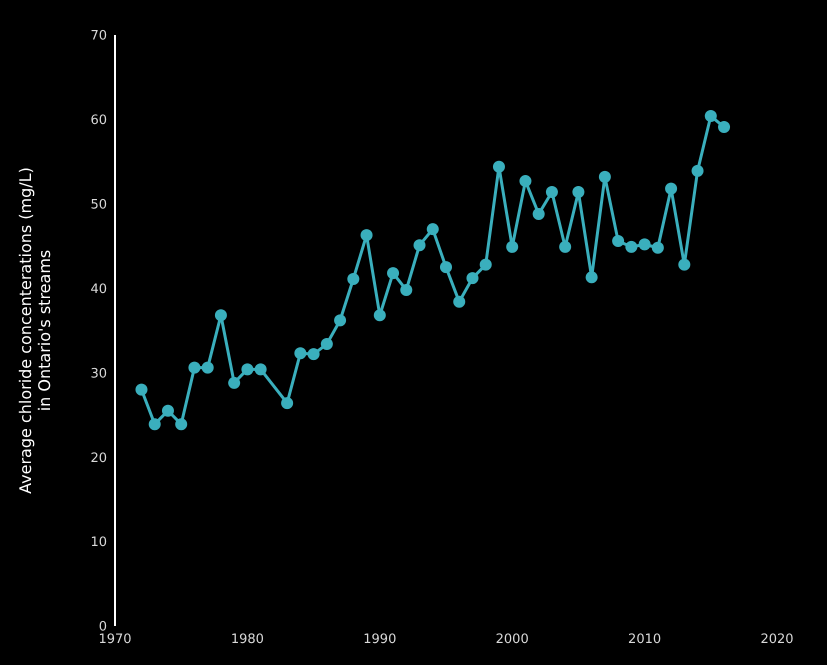 The width and height of the screenshot is (827, 665). What do you see at coordinates (98, 458) in the screenshot?
I see `y-tick-label: 20` at bounding box center [98, 458].